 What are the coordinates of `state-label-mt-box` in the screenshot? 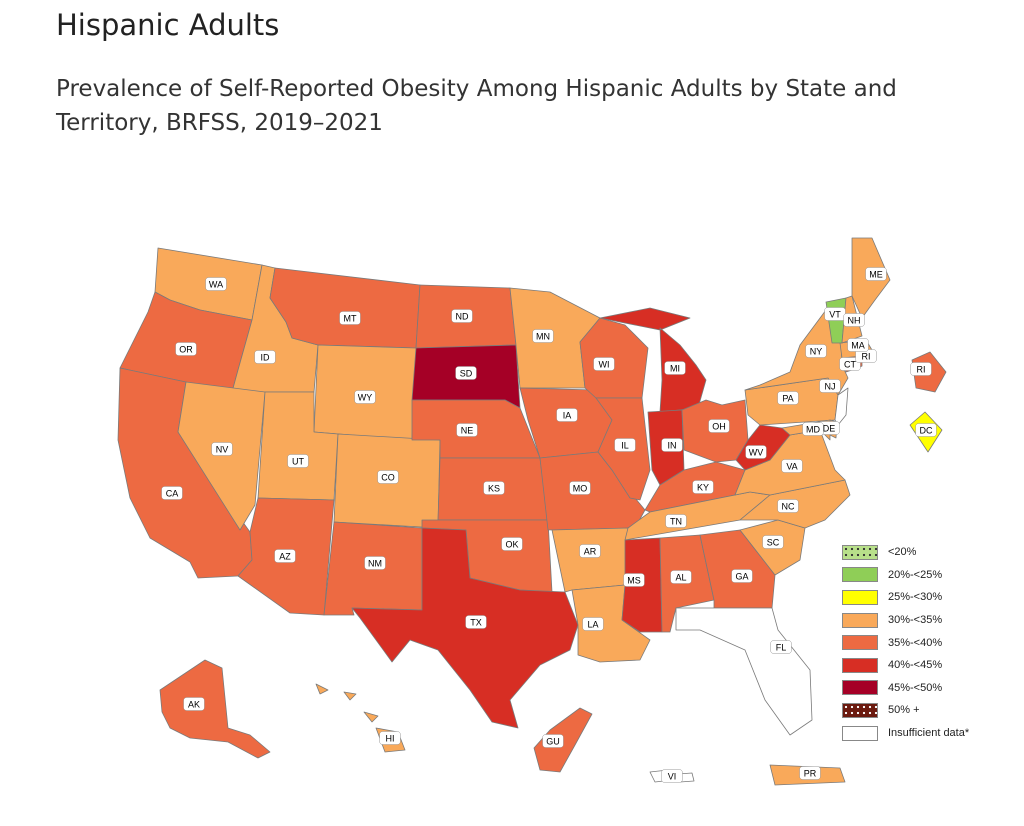 It's located at (350, 318).